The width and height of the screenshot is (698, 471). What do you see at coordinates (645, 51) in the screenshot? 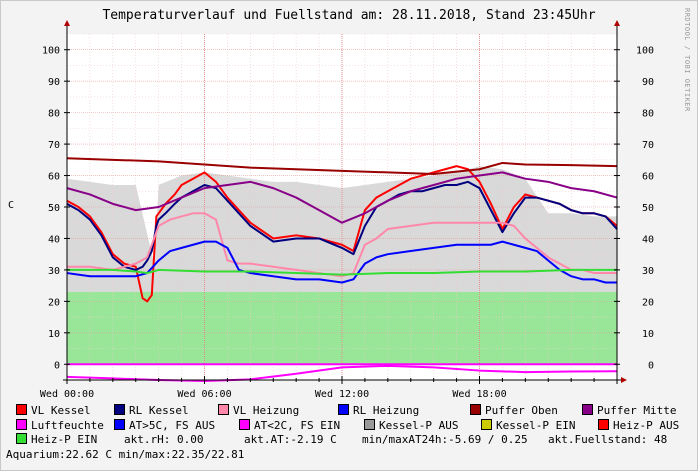
I see `y-tick-label-right: 100` at bounding box center [645, 51].